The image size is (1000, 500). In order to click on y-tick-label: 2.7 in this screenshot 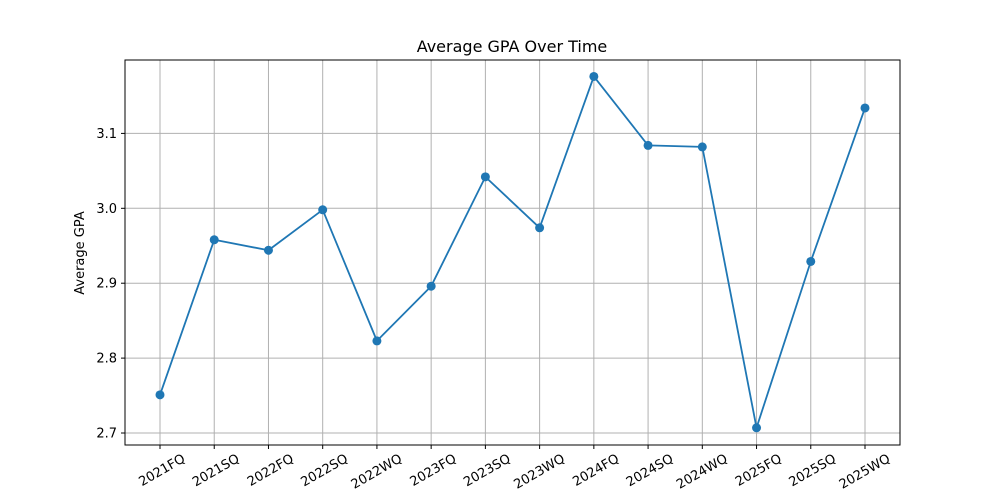, I will do `click(106, 434)`.